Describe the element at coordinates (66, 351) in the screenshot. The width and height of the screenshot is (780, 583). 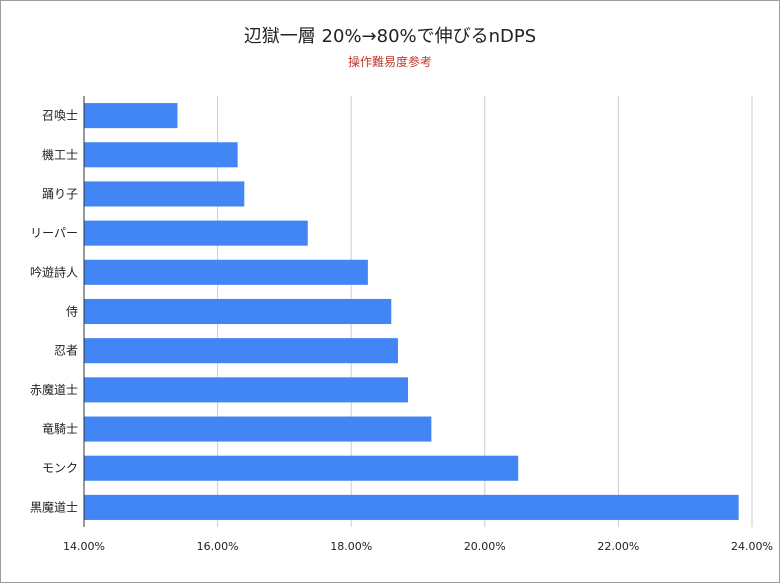
I see `category-label: 忍者` at that location.